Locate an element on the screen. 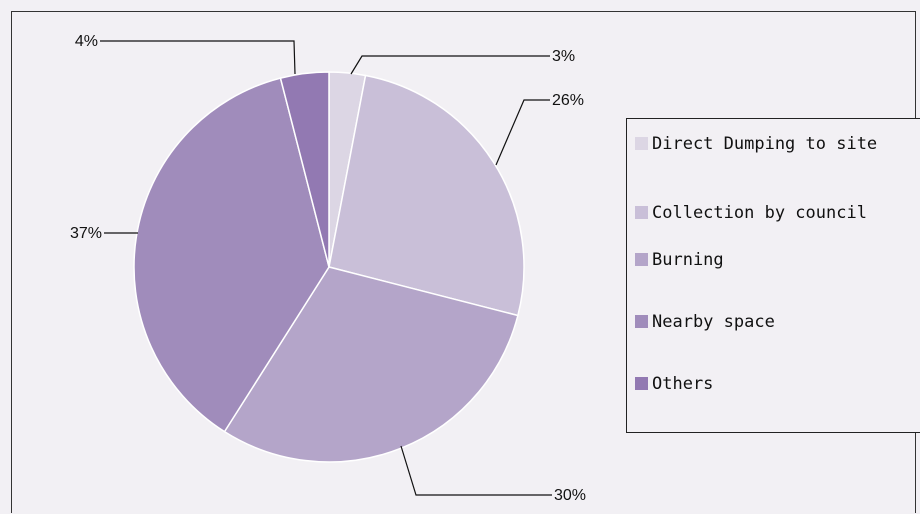 The image size is (920, 514). legend-label: Direct Dumping to site is located at coordinates (765, 144).